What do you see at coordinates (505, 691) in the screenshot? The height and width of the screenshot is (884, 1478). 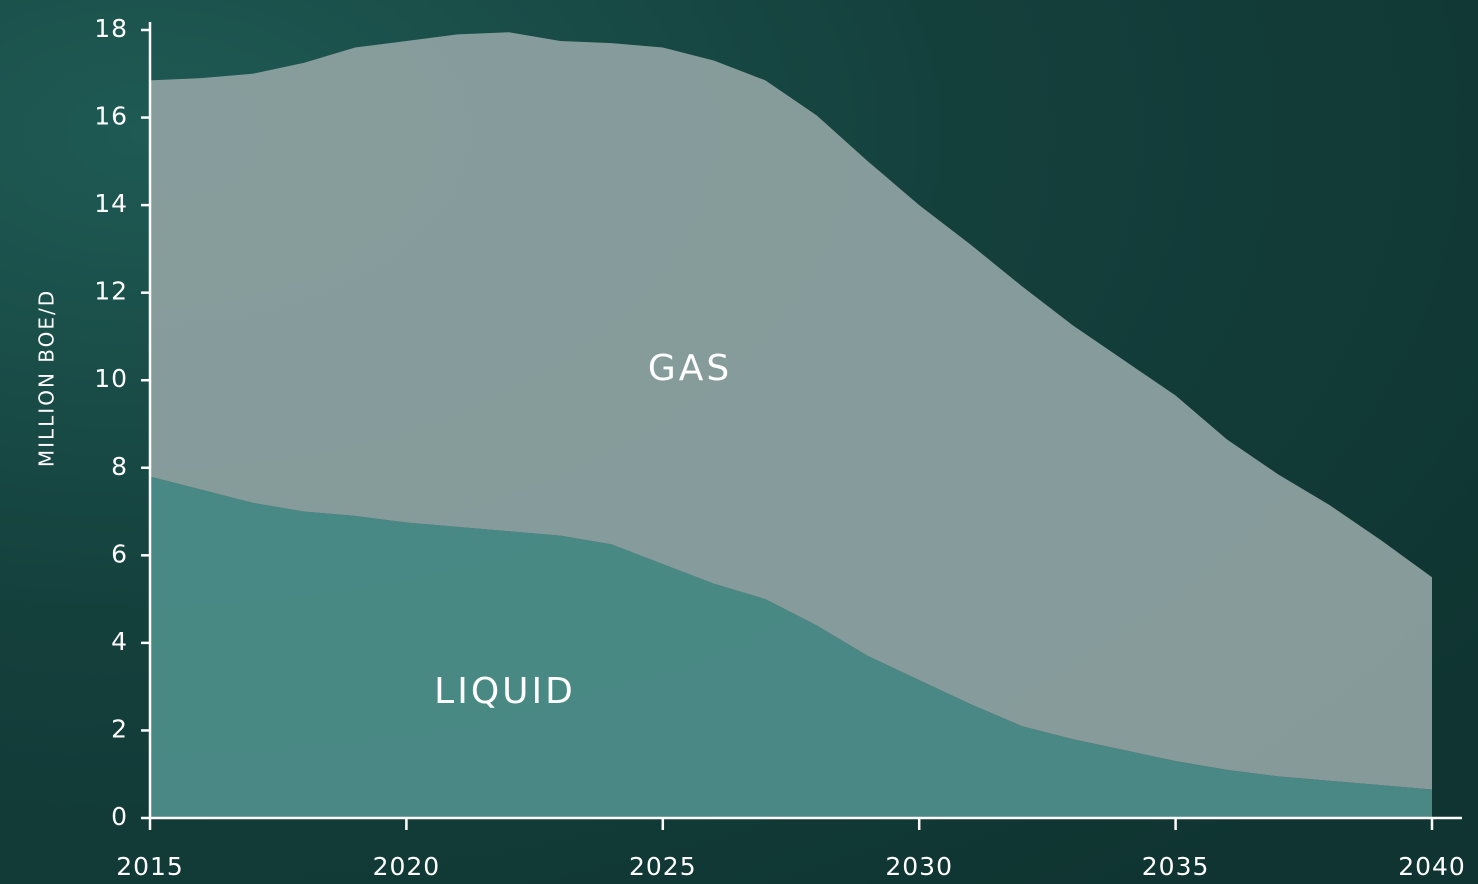 I see `series-label: LIQUID` at bounding box center [505, 691].